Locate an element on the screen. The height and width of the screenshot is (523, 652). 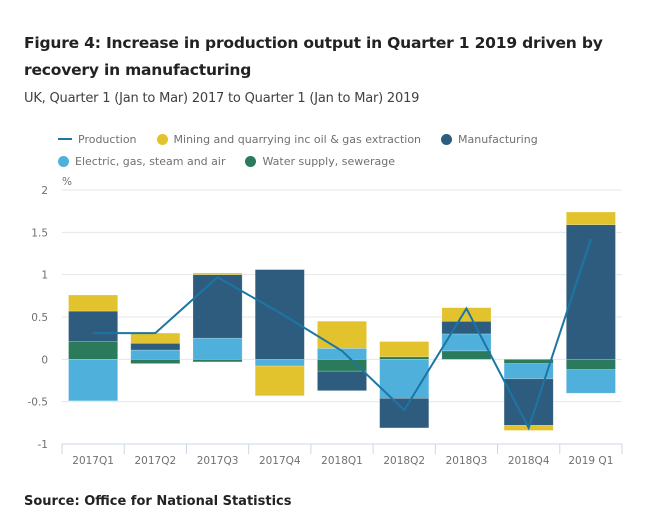
x-tick-label: 2018Q3 is located at coordinates (467, 461).